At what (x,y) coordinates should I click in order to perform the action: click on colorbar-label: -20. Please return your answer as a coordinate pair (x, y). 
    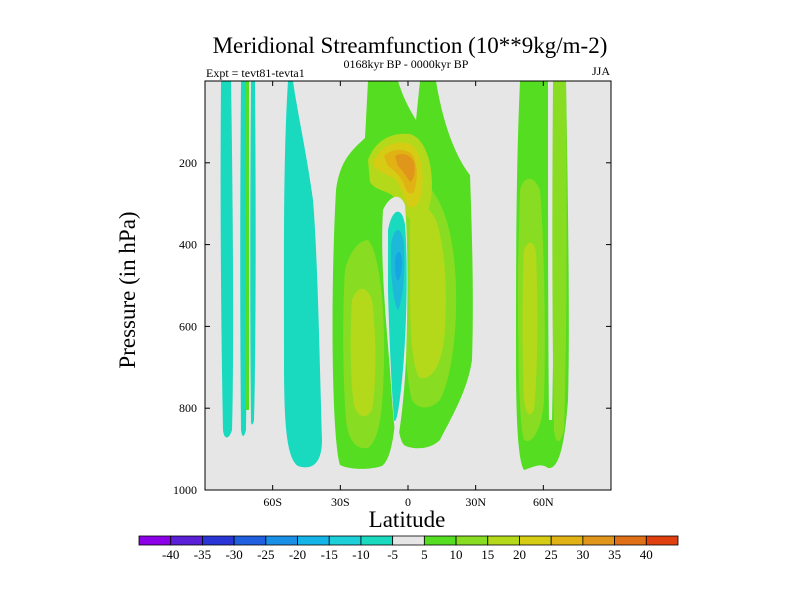
    Looking at the image, I should click on (297, 554).